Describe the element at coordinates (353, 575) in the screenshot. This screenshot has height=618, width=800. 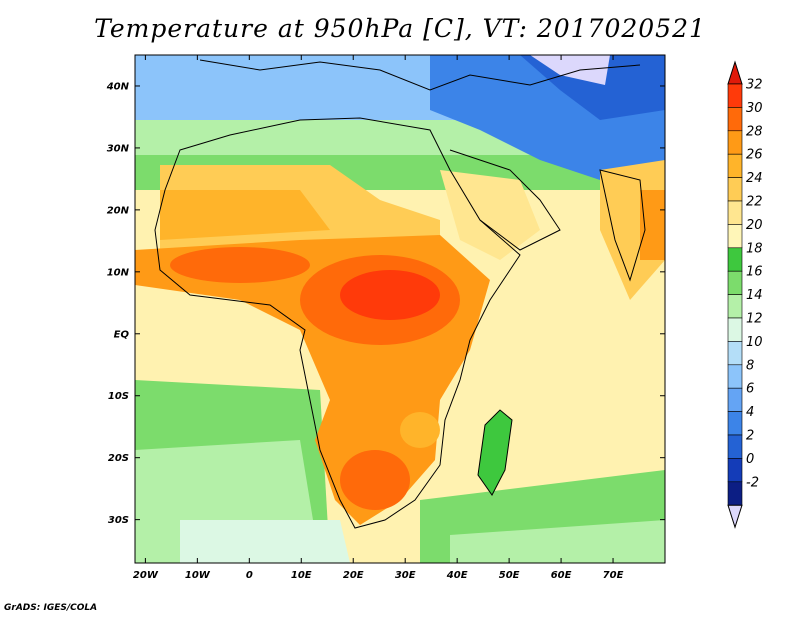
I see `lon-label-4: 20E` at that location.